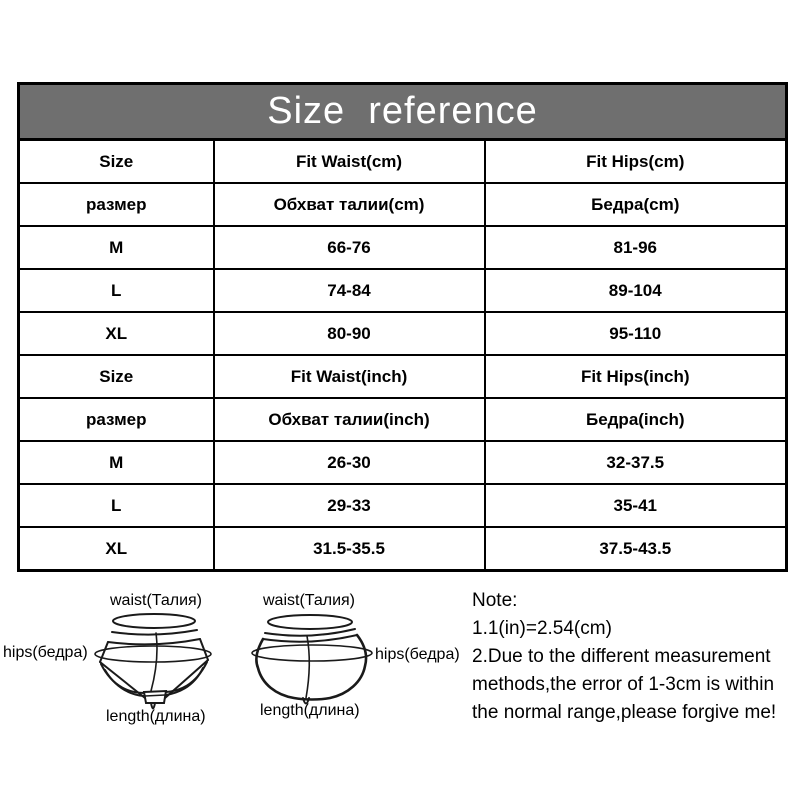 The height and width of the screenshot is (800, 800). Describe the element at coordinates (635, 333) in the screenshot. I see `hips-cell: 95-110` at that location.